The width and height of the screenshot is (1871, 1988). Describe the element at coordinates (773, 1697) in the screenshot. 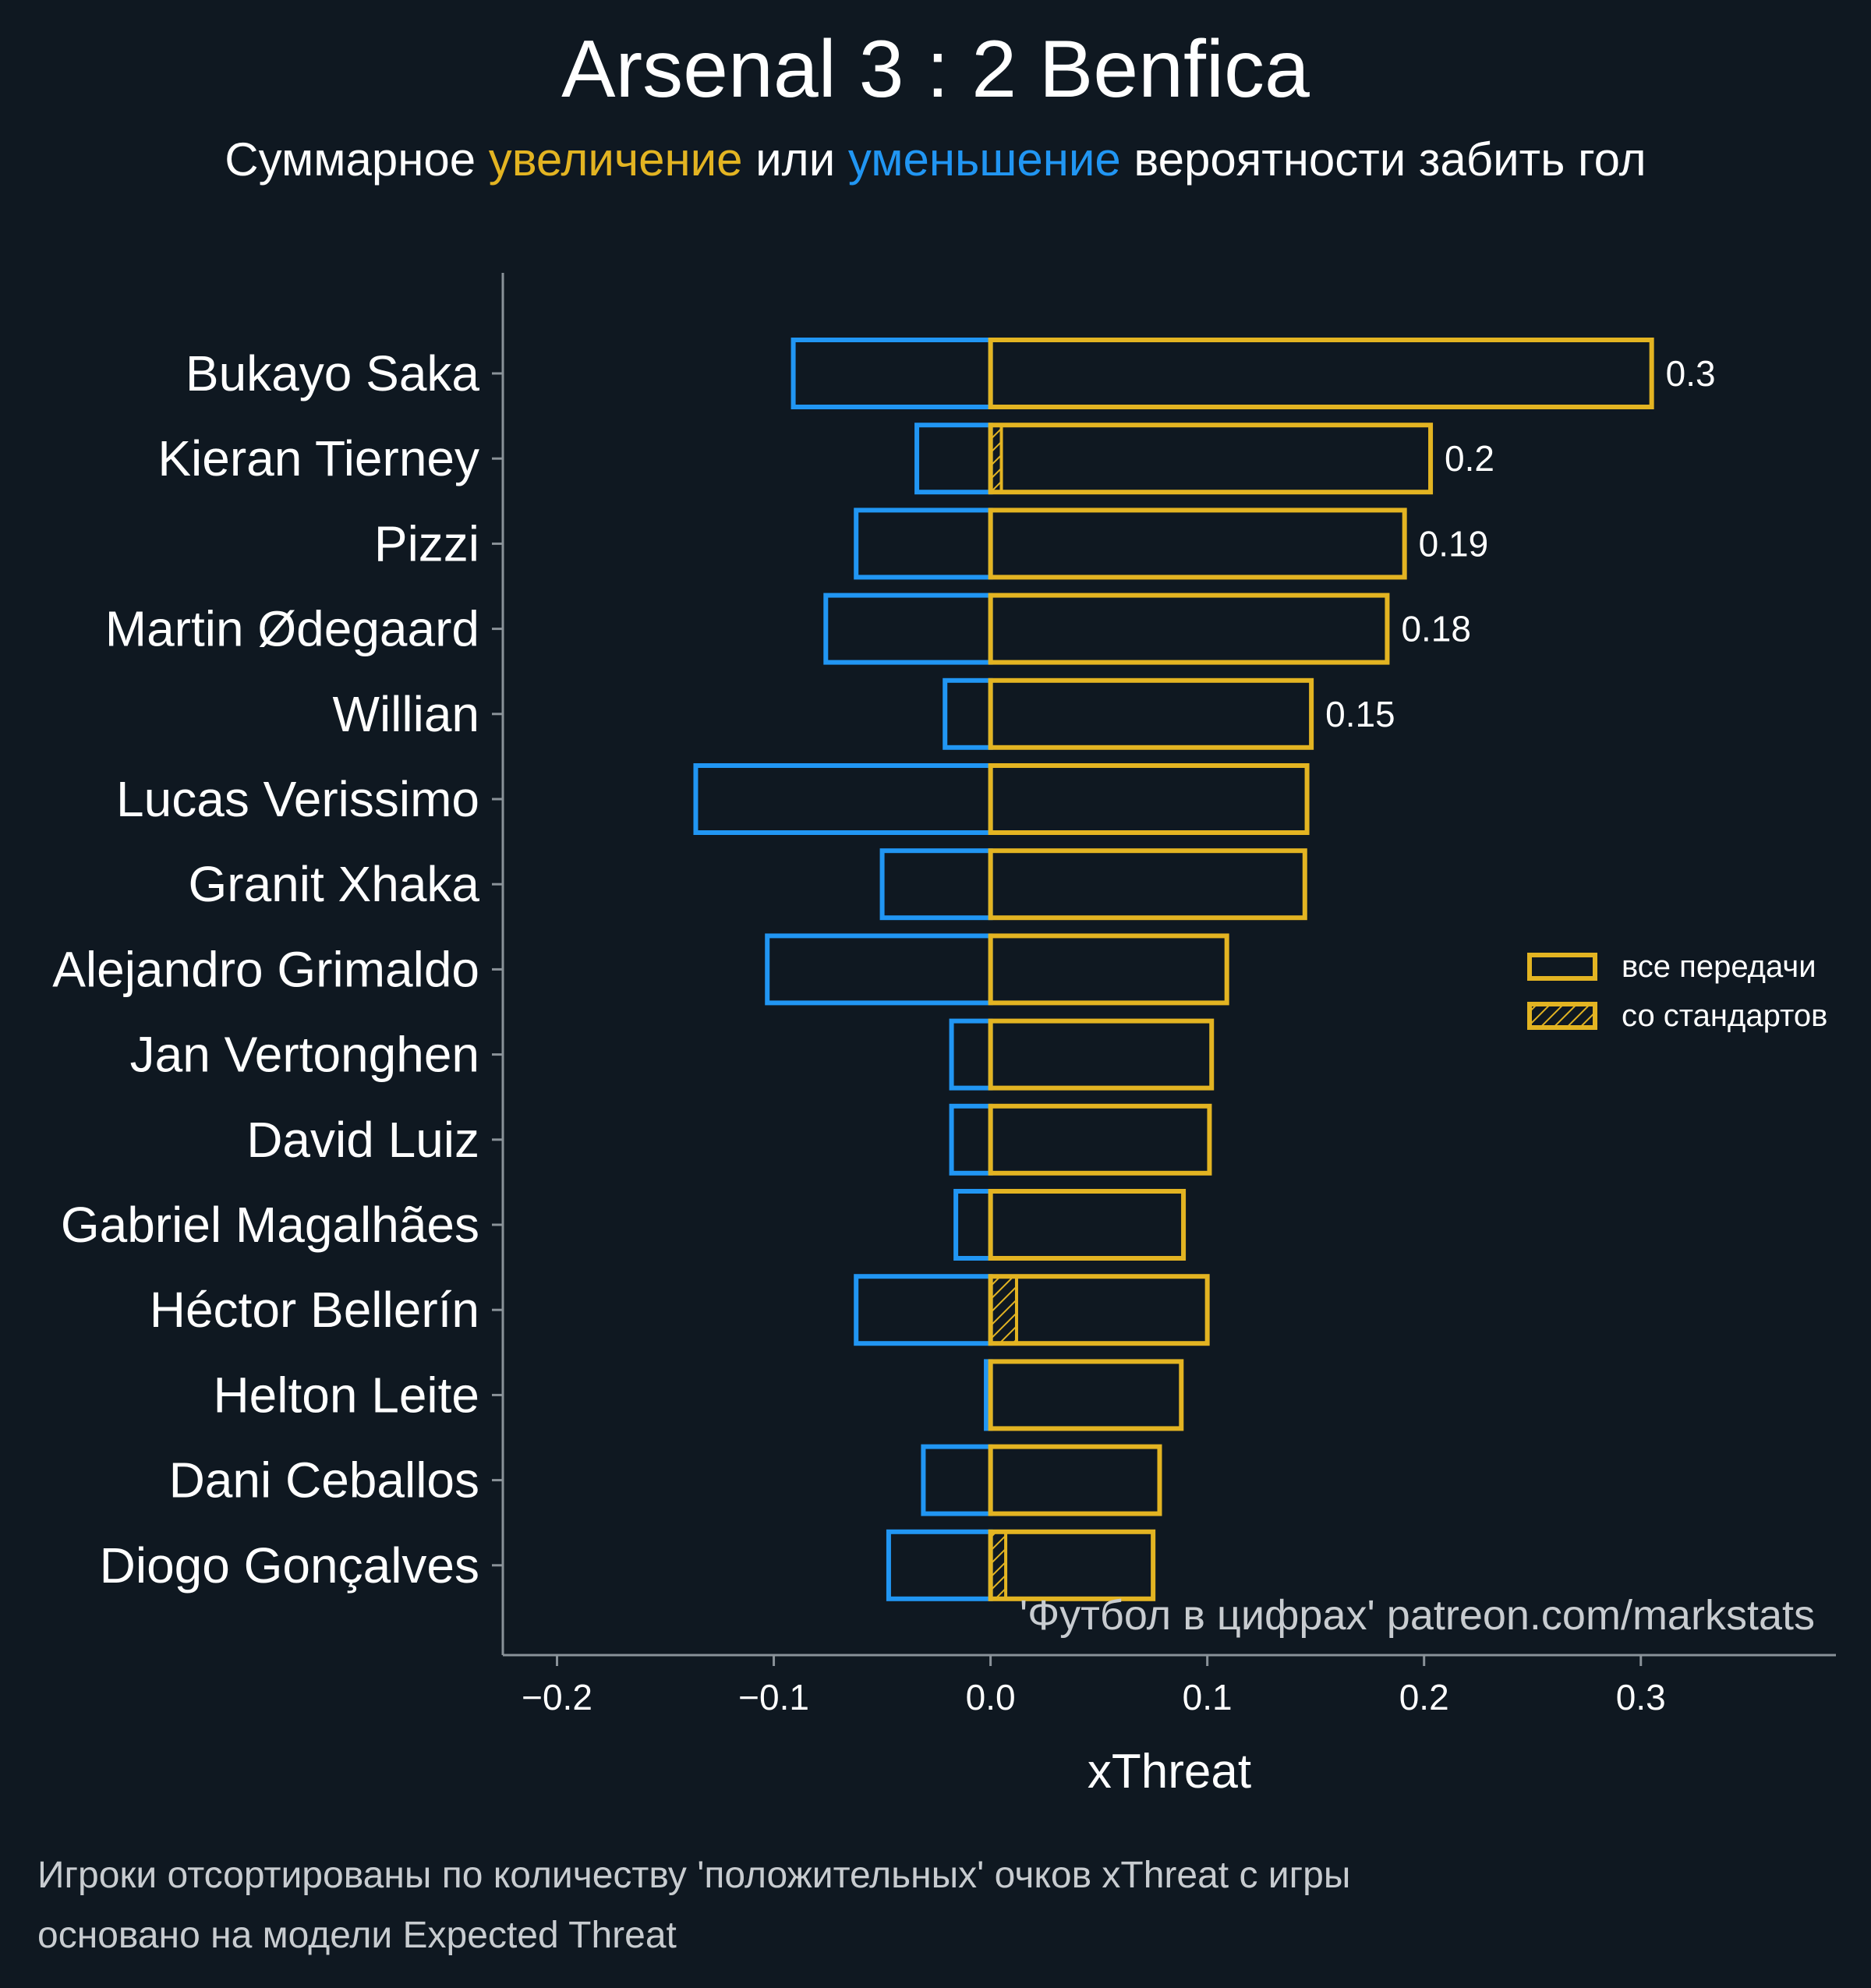

I see `x-tick-label: −0.1` at that location.